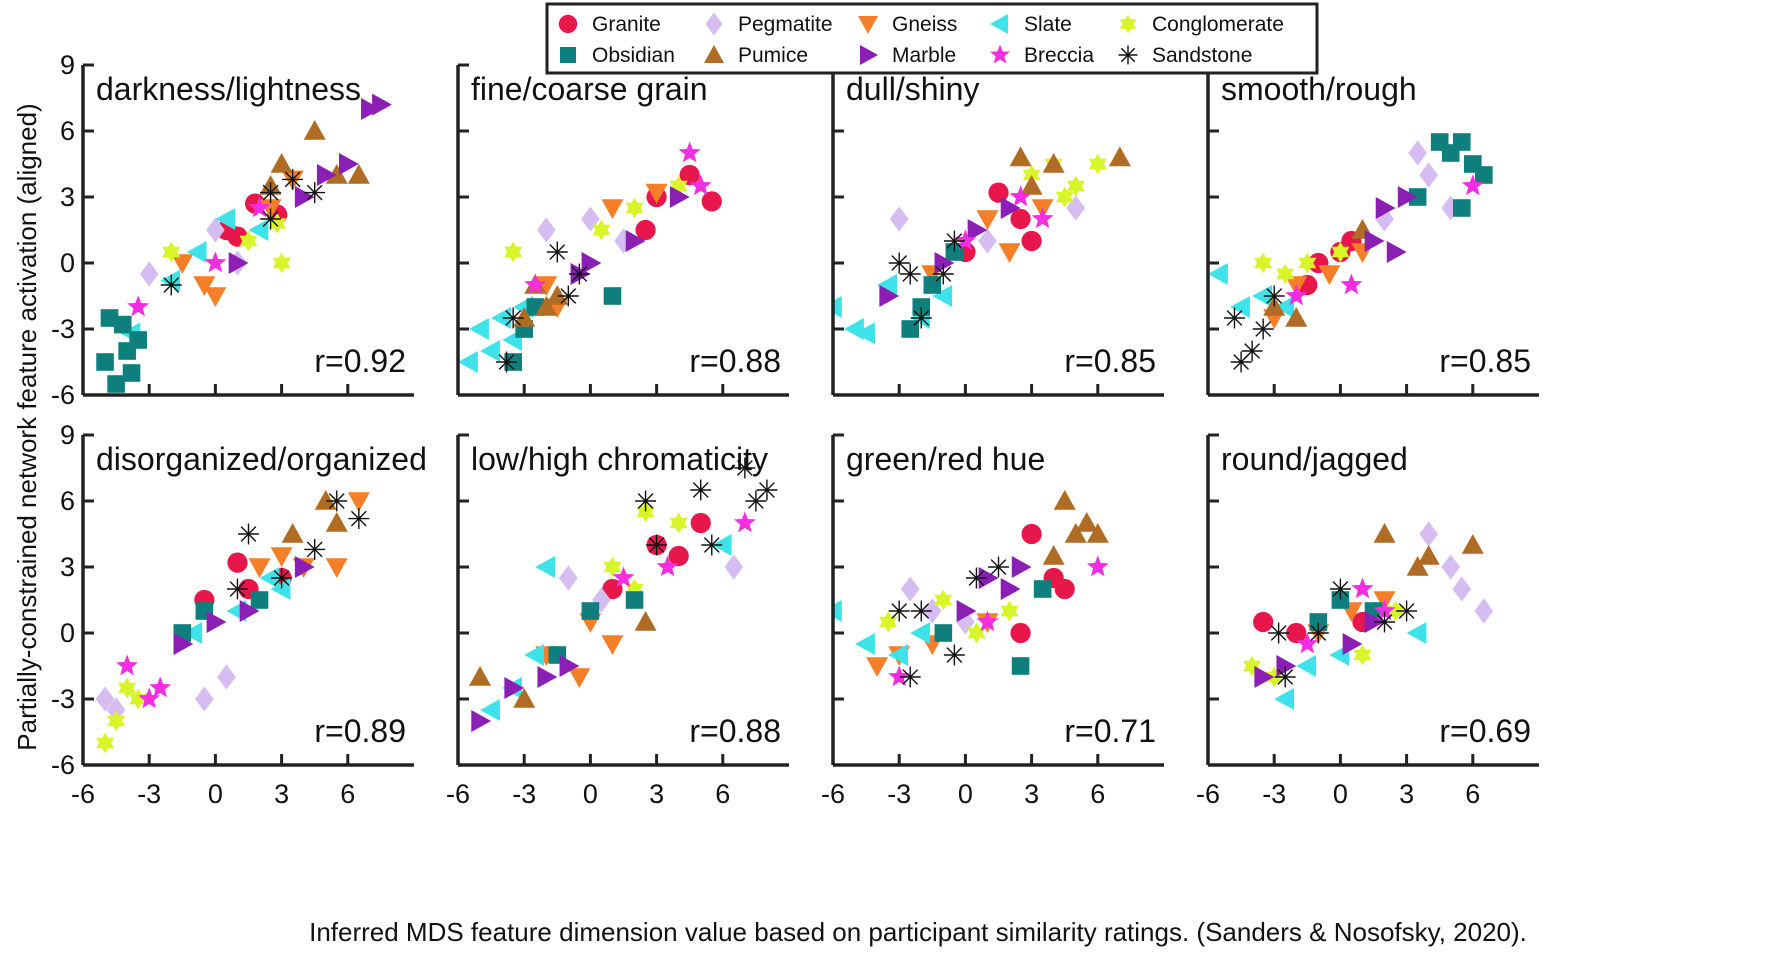  What do you see at coordinates (997, 230) in the screenshot?
I see `panel-dull-shiny: dull/shiny r=0.85` at bounding box center [997, 230].